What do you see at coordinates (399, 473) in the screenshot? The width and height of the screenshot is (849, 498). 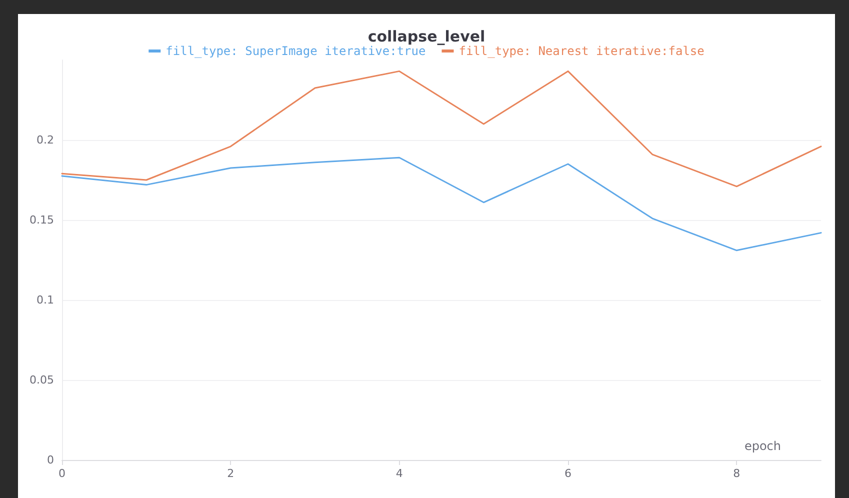 I see `x-tick-label: 4` at bounding box center [399, 473].